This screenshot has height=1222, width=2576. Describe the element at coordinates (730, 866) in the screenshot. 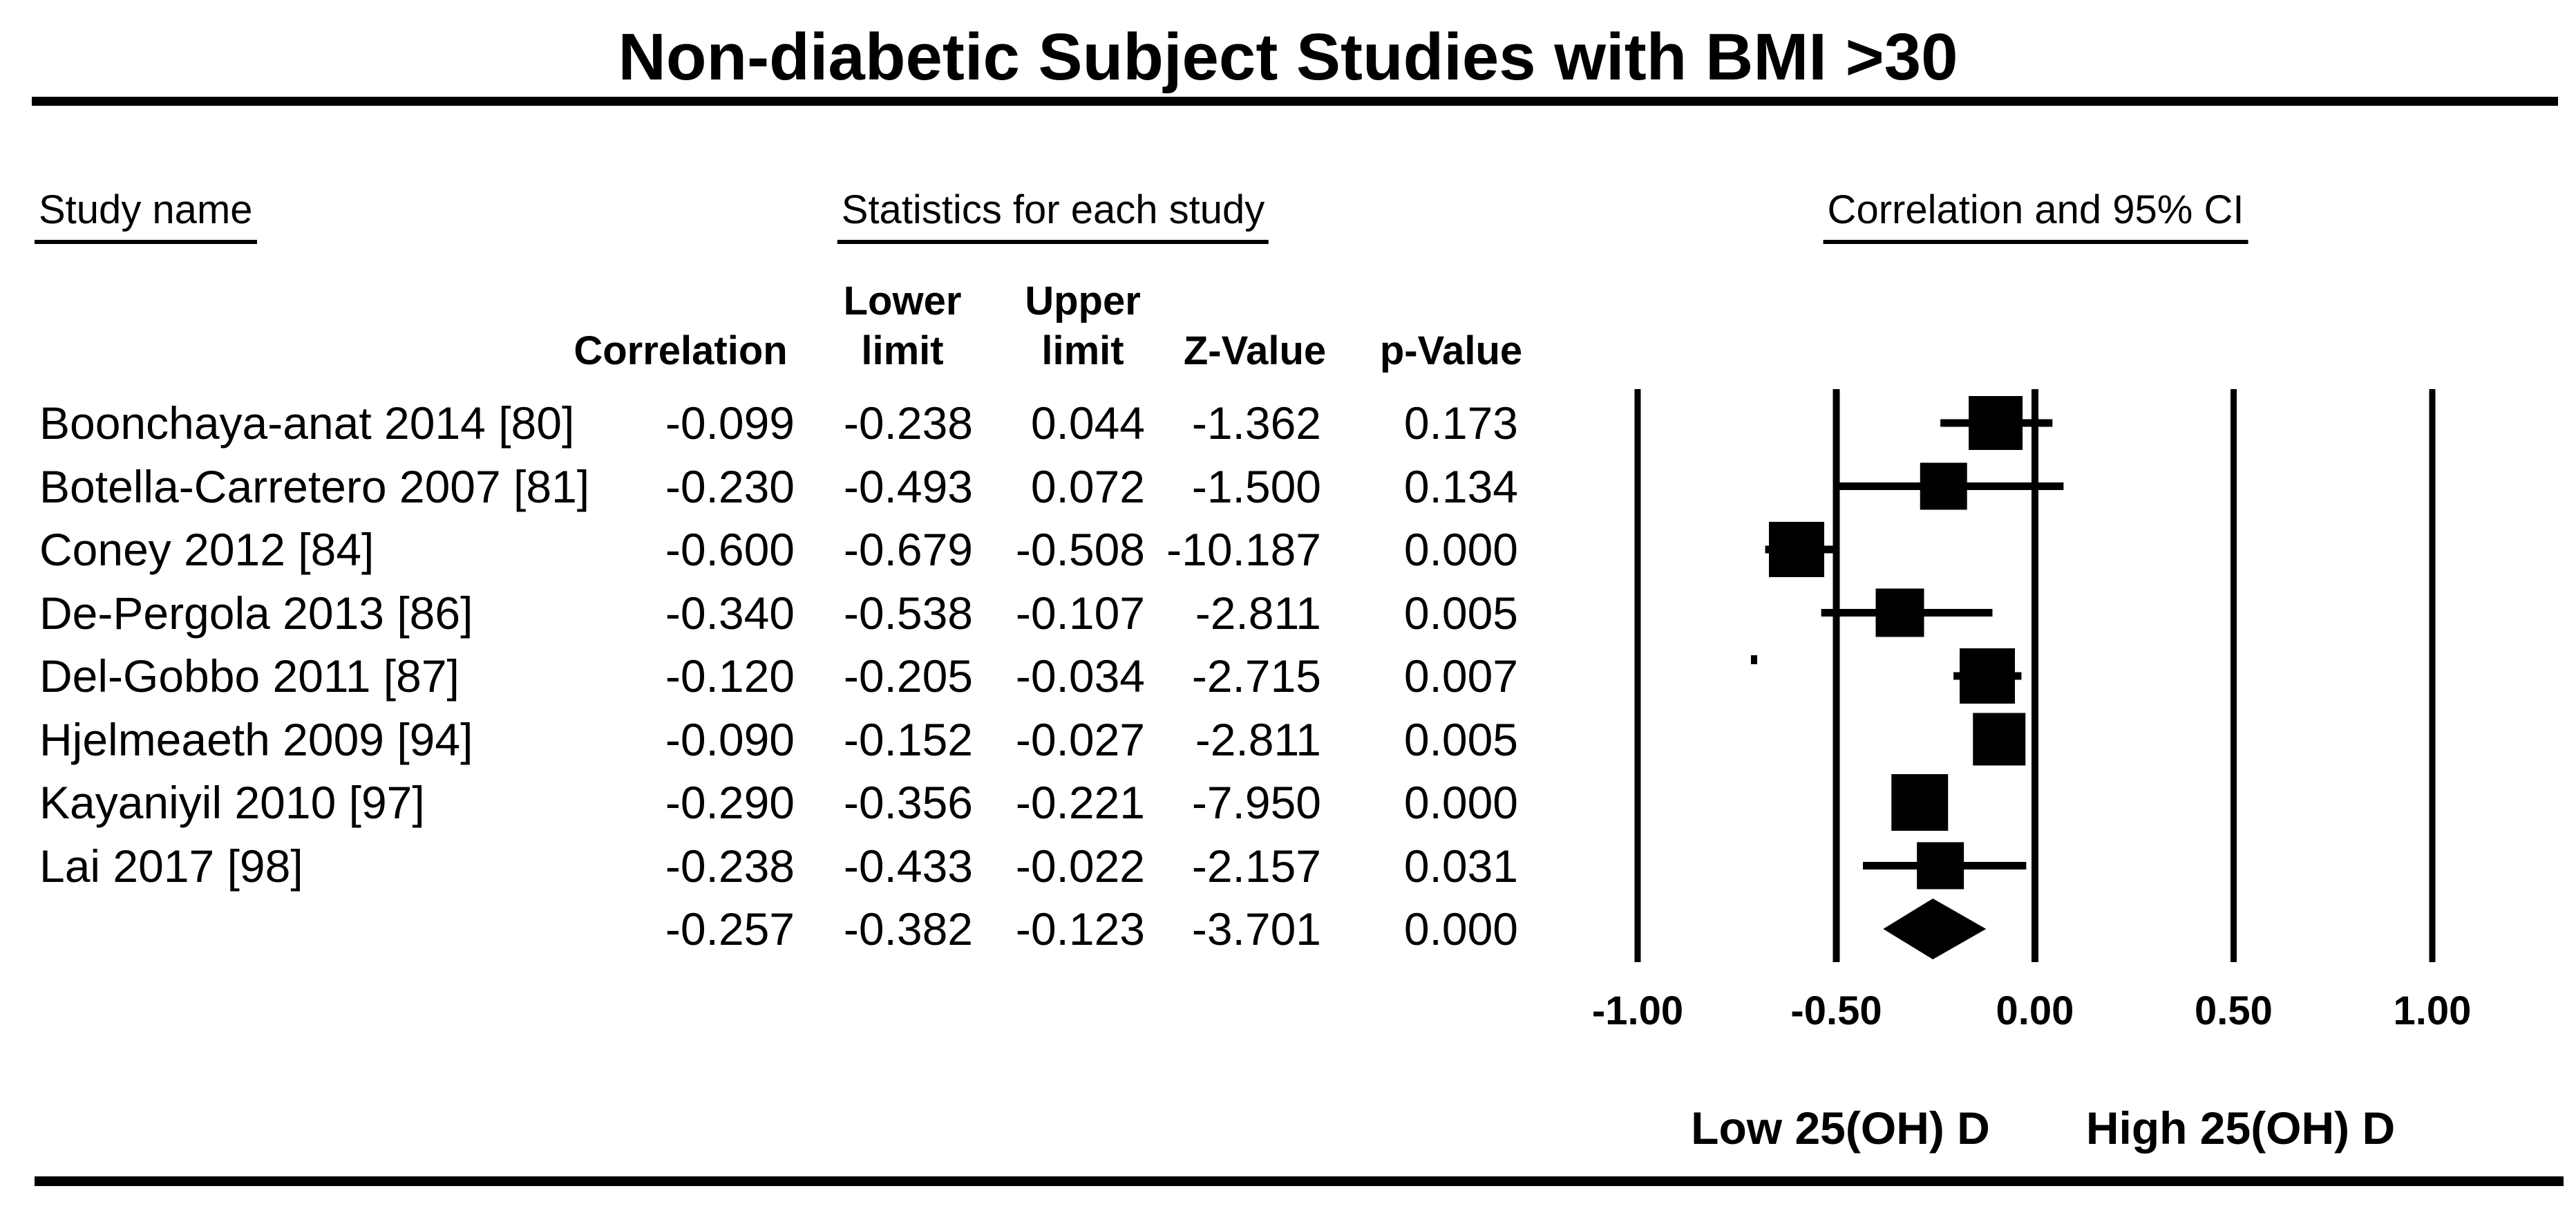

I see `cell-correlation: -0.238` at that location.